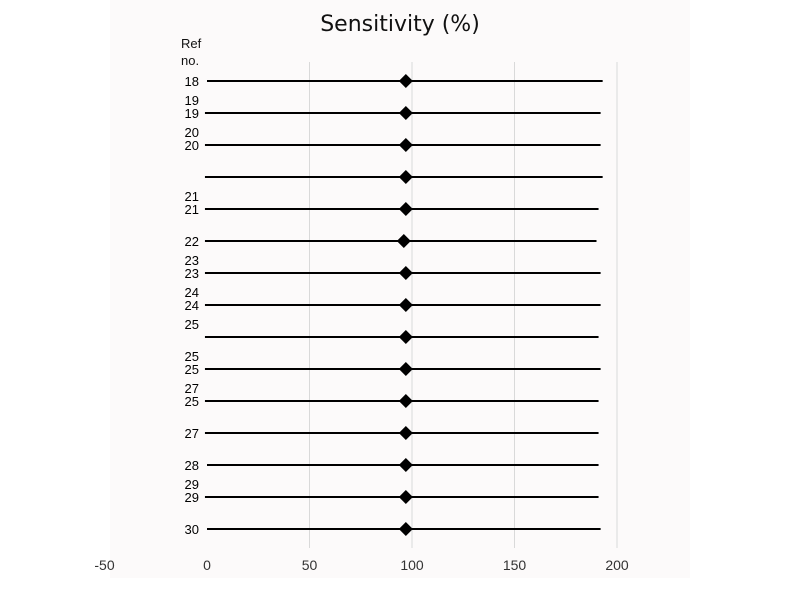  I want to click on chart-title: Sensitivity (%), so click(400, 24).